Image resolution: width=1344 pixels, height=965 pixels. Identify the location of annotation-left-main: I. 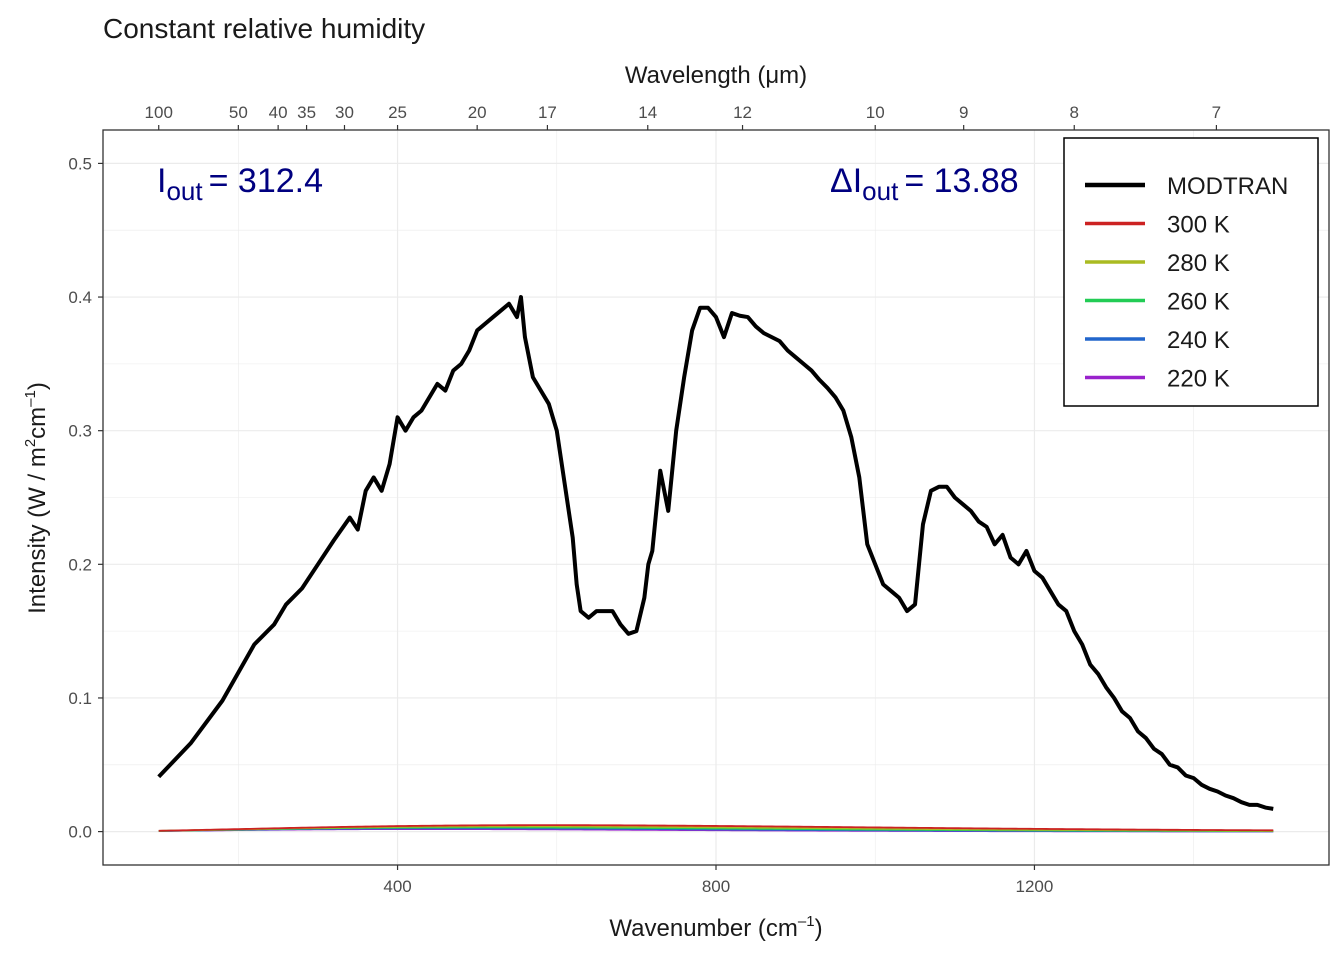
(161, 181).